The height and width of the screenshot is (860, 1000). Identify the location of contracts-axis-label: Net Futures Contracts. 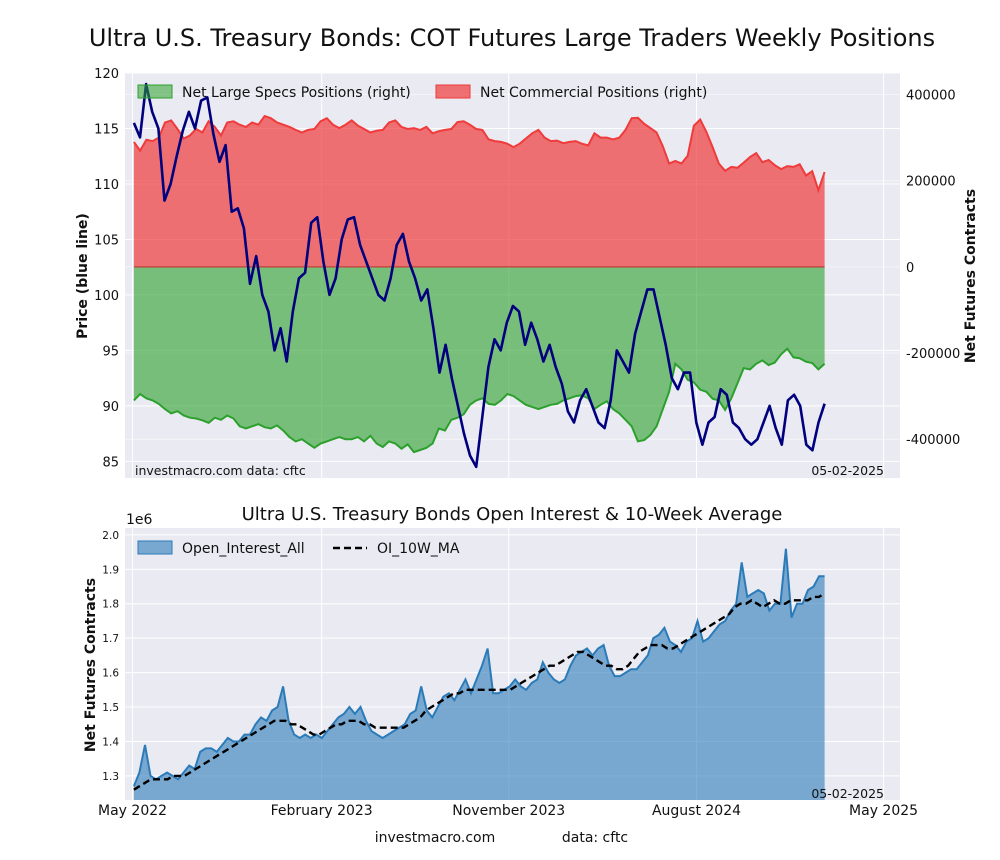
(971, 276).